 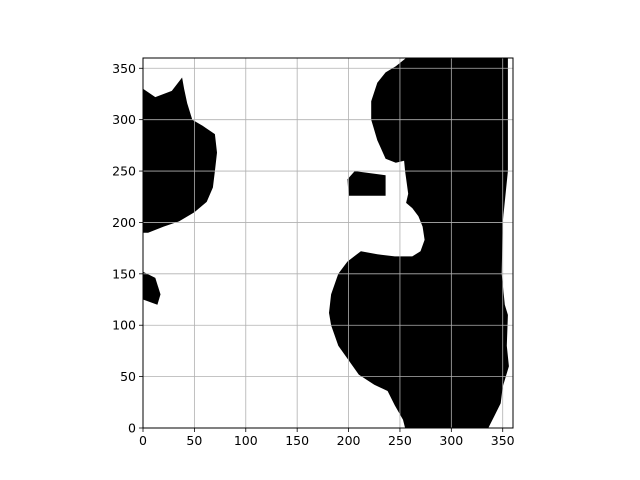 I want to click on x-tick-label: 300, so click(x=451, y=440).